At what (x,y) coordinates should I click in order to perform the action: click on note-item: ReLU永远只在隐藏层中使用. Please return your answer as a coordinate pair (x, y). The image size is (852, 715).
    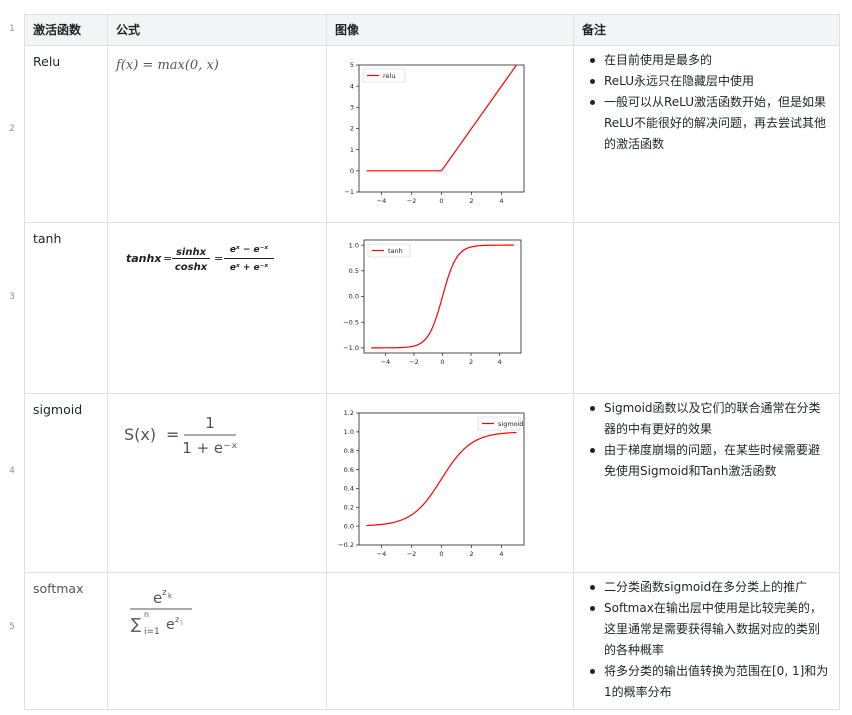
    Looking at the image, I should click on (710, 81).